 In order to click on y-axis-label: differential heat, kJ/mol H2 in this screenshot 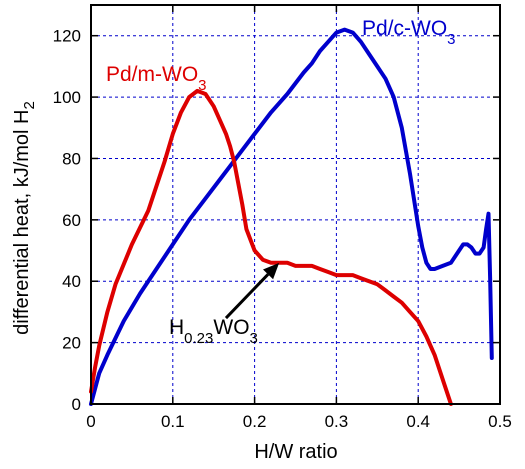, I will do `click(24, 218)`.